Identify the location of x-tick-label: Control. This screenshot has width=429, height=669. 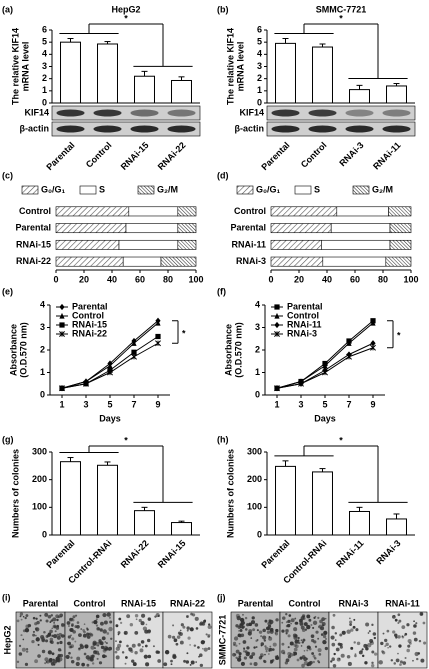
(314, 155).